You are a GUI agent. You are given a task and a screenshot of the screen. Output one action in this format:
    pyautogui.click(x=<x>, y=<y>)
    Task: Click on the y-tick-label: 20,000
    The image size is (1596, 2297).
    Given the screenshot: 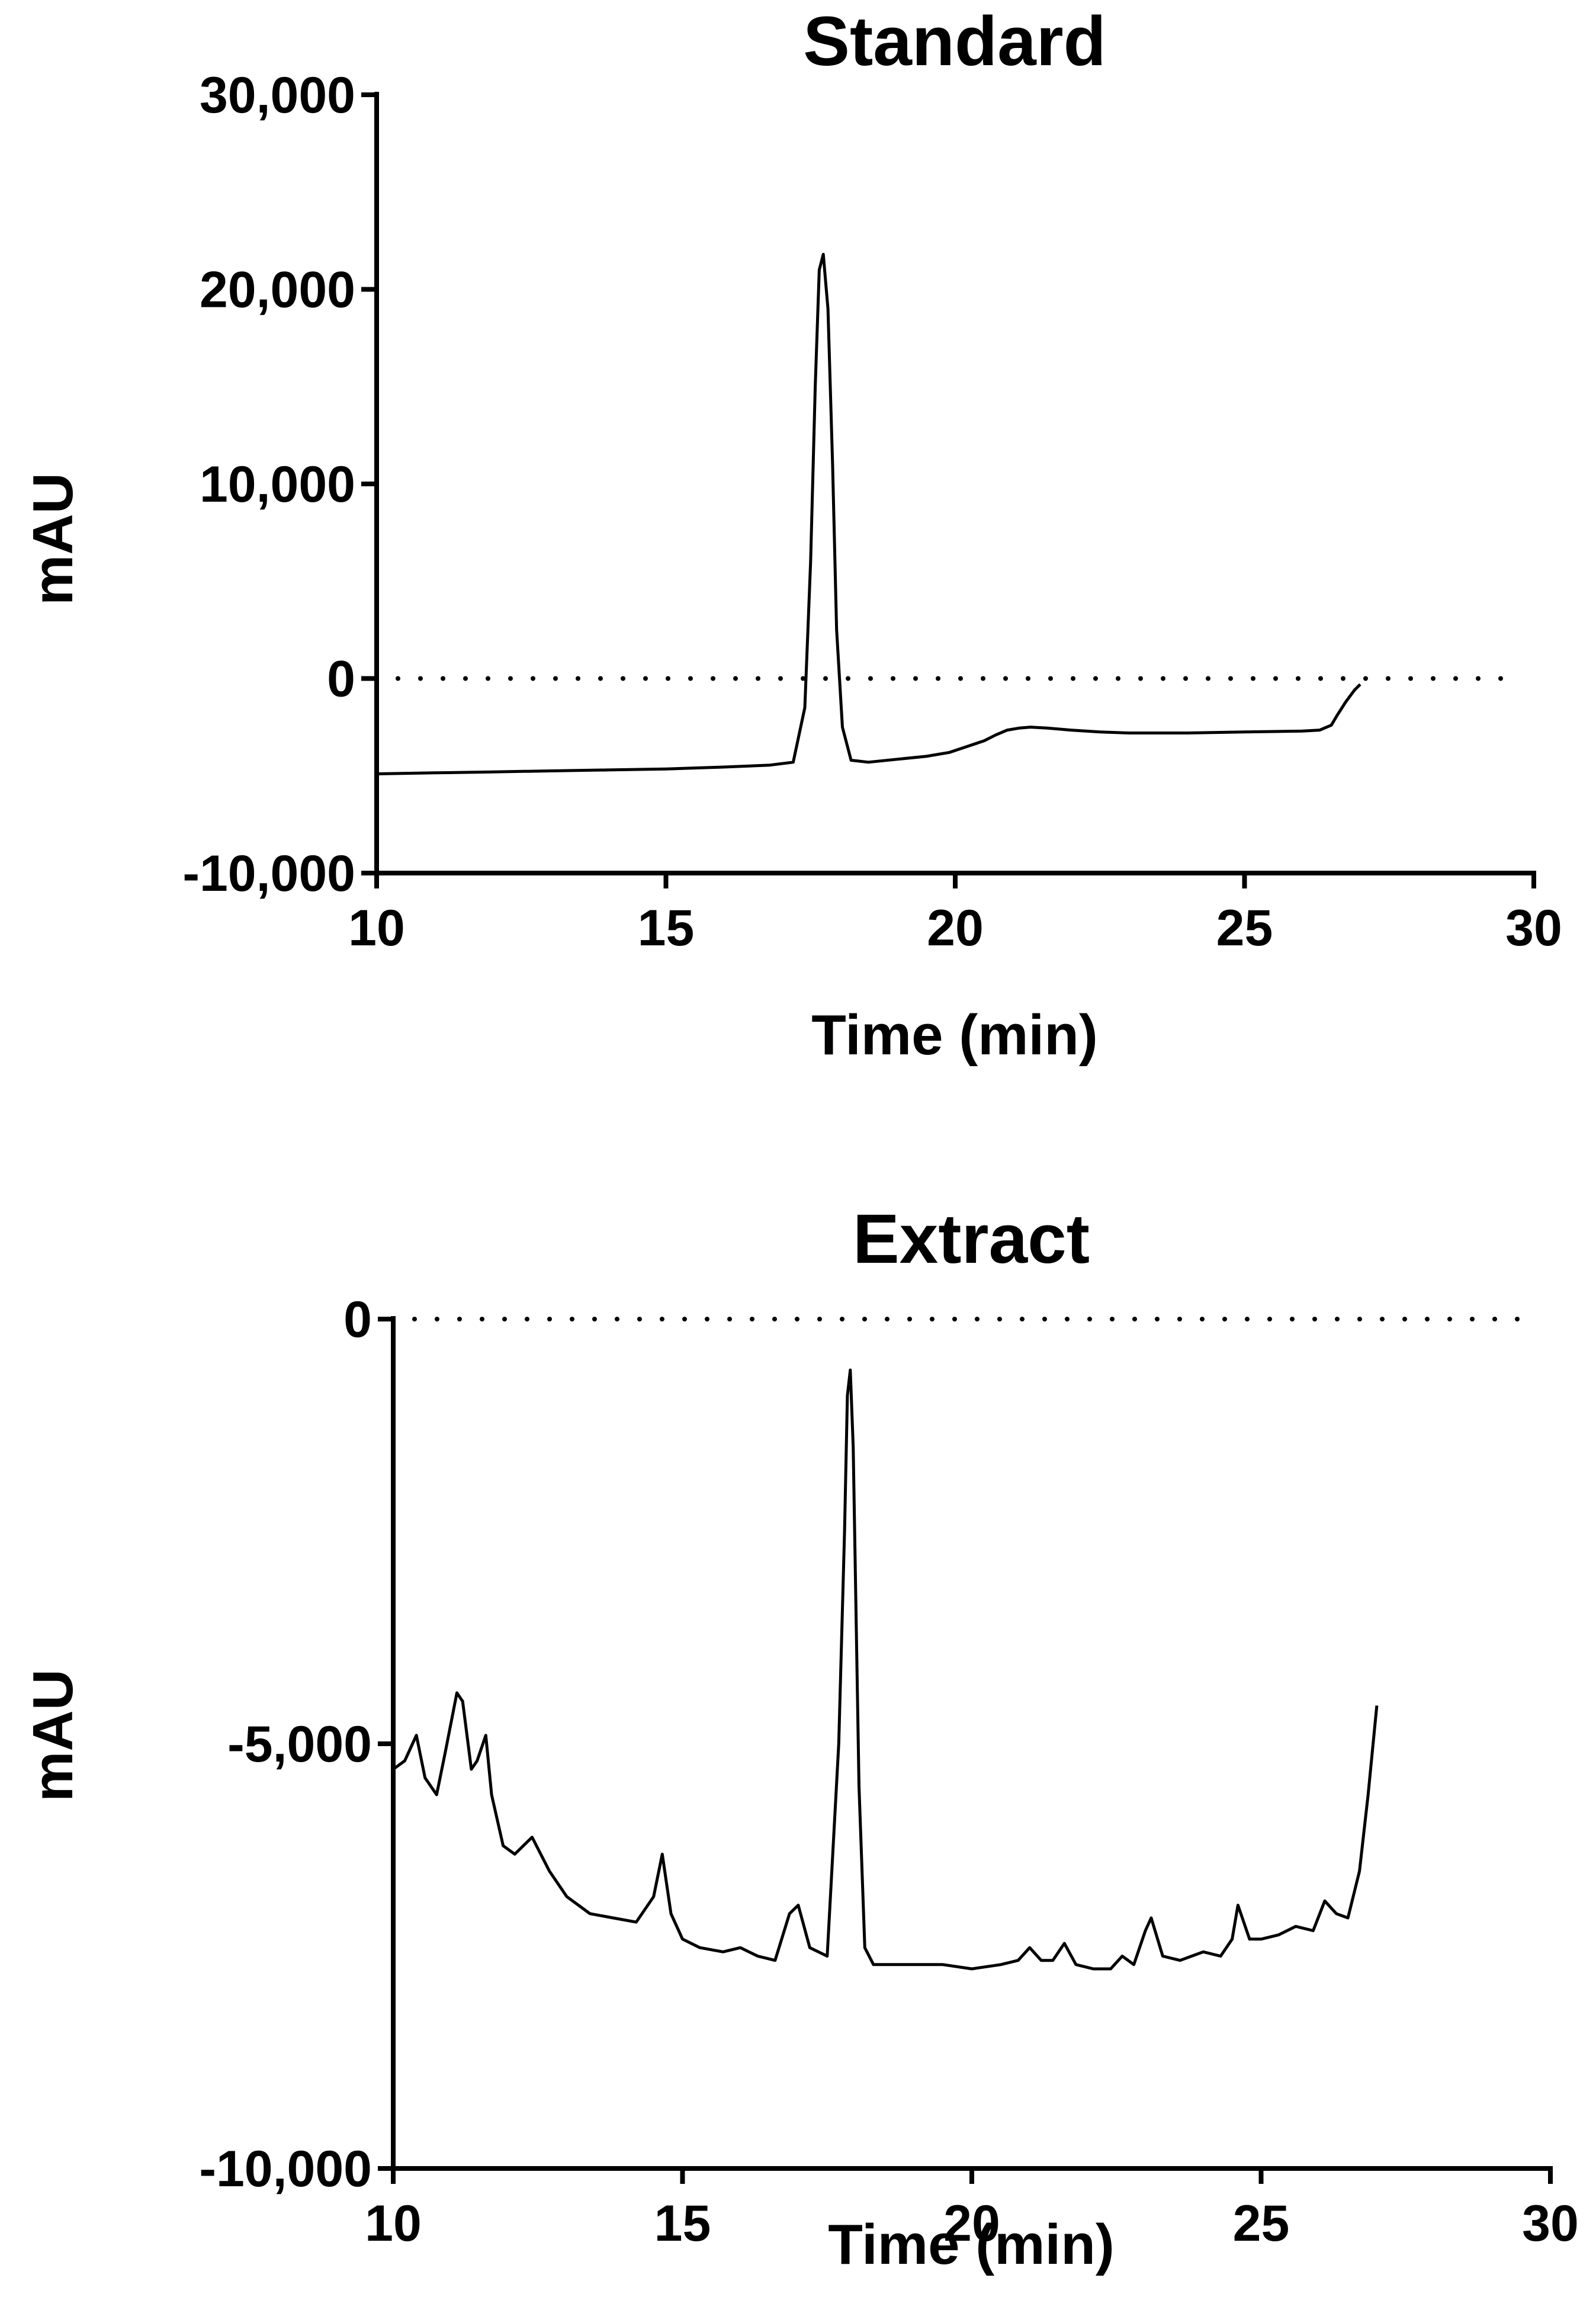 What is the action you would take?
    pyautogui.click(x=277, y=290)
    